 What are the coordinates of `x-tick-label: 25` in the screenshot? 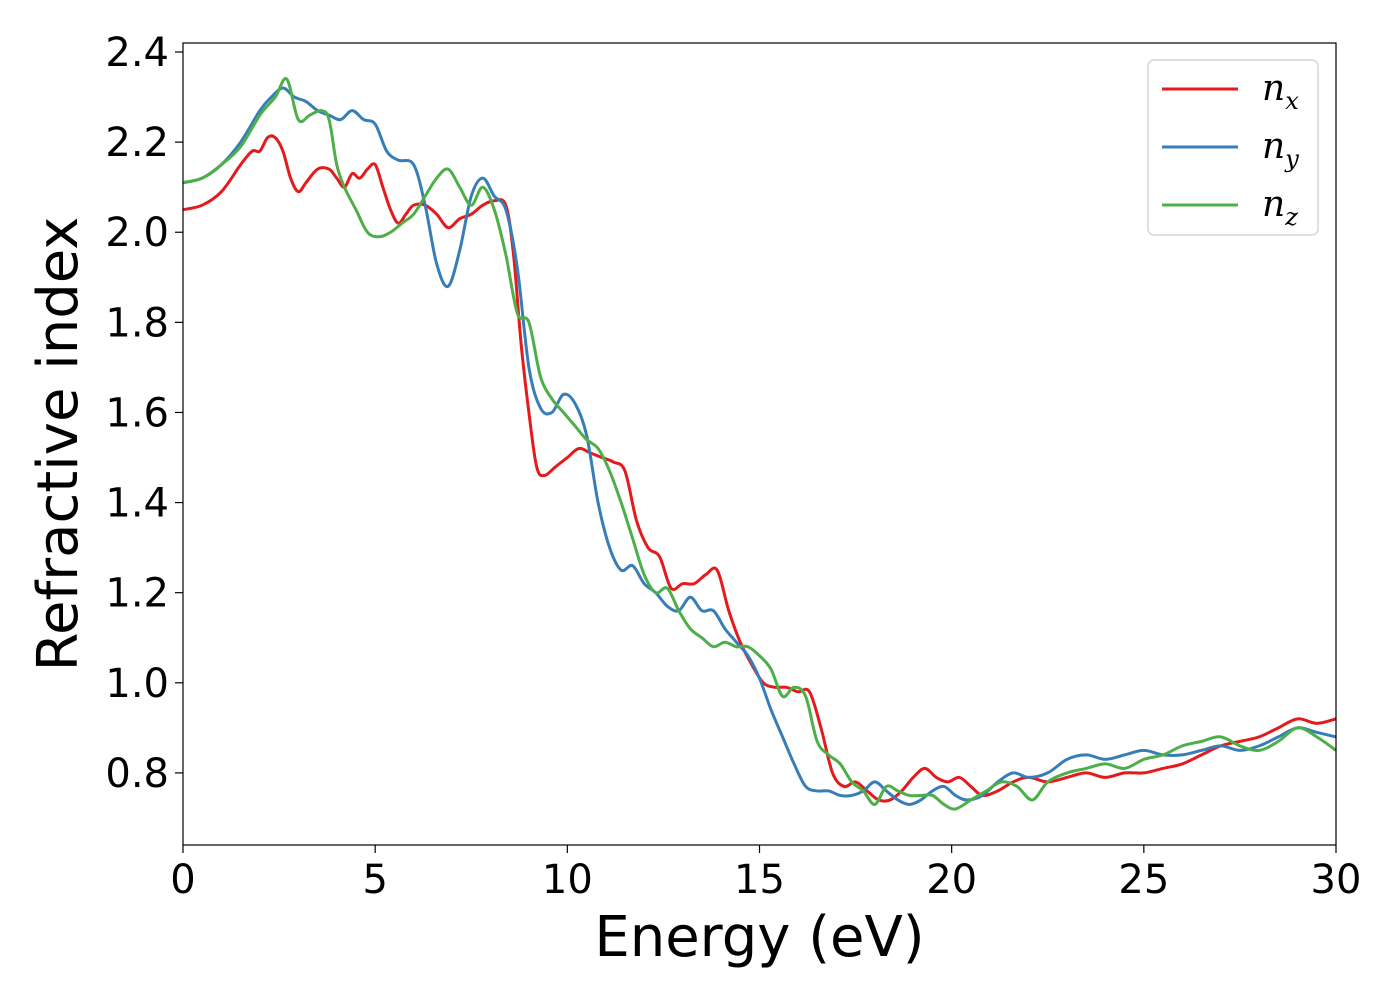 It's located at (1143, 880).